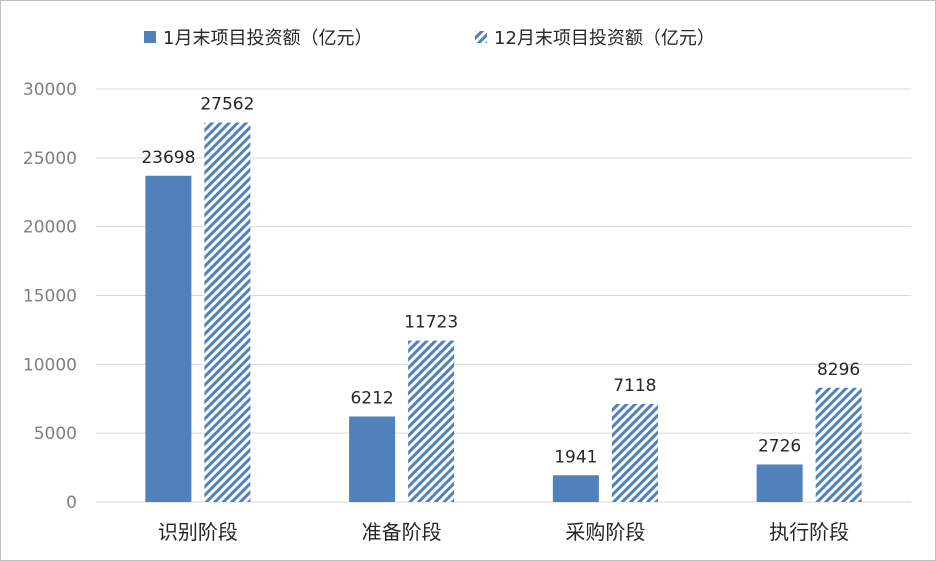  What do you see at coordinates (402, 532) in the screenshot?
I see `category-label: 准备阶段` at bounding box center [402, 532].